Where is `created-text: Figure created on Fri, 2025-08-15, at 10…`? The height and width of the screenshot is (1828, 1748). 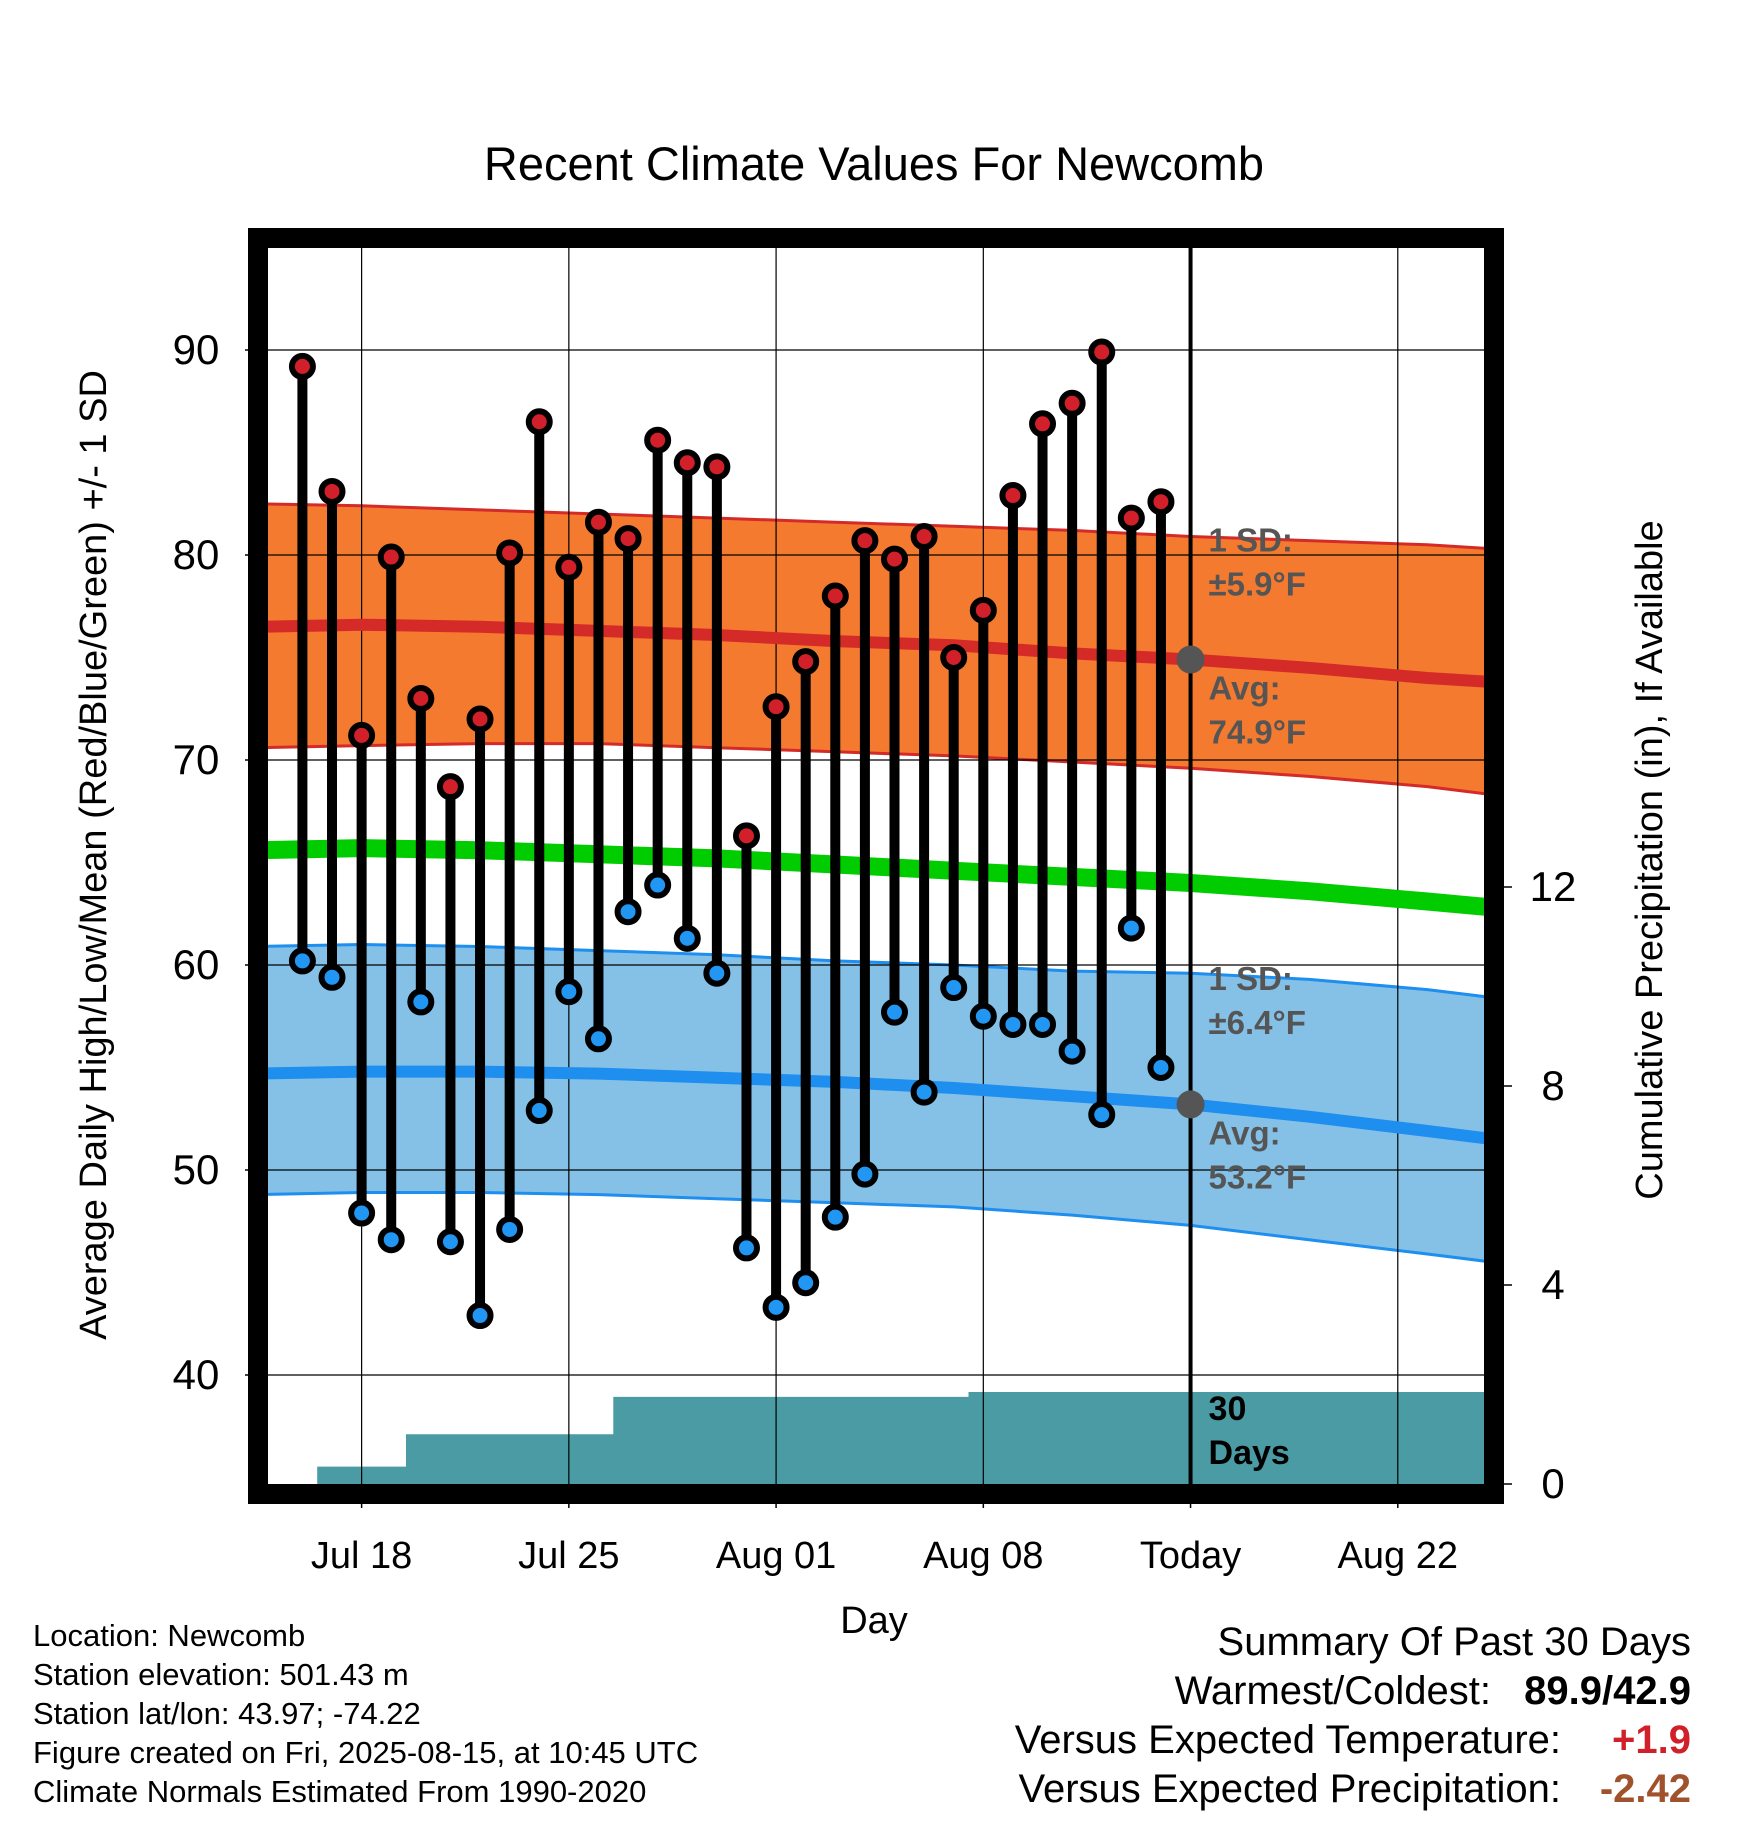 created-text: Figure created on Fri, 2025-08-15, at 10… is located at coordinates (366, 1752).